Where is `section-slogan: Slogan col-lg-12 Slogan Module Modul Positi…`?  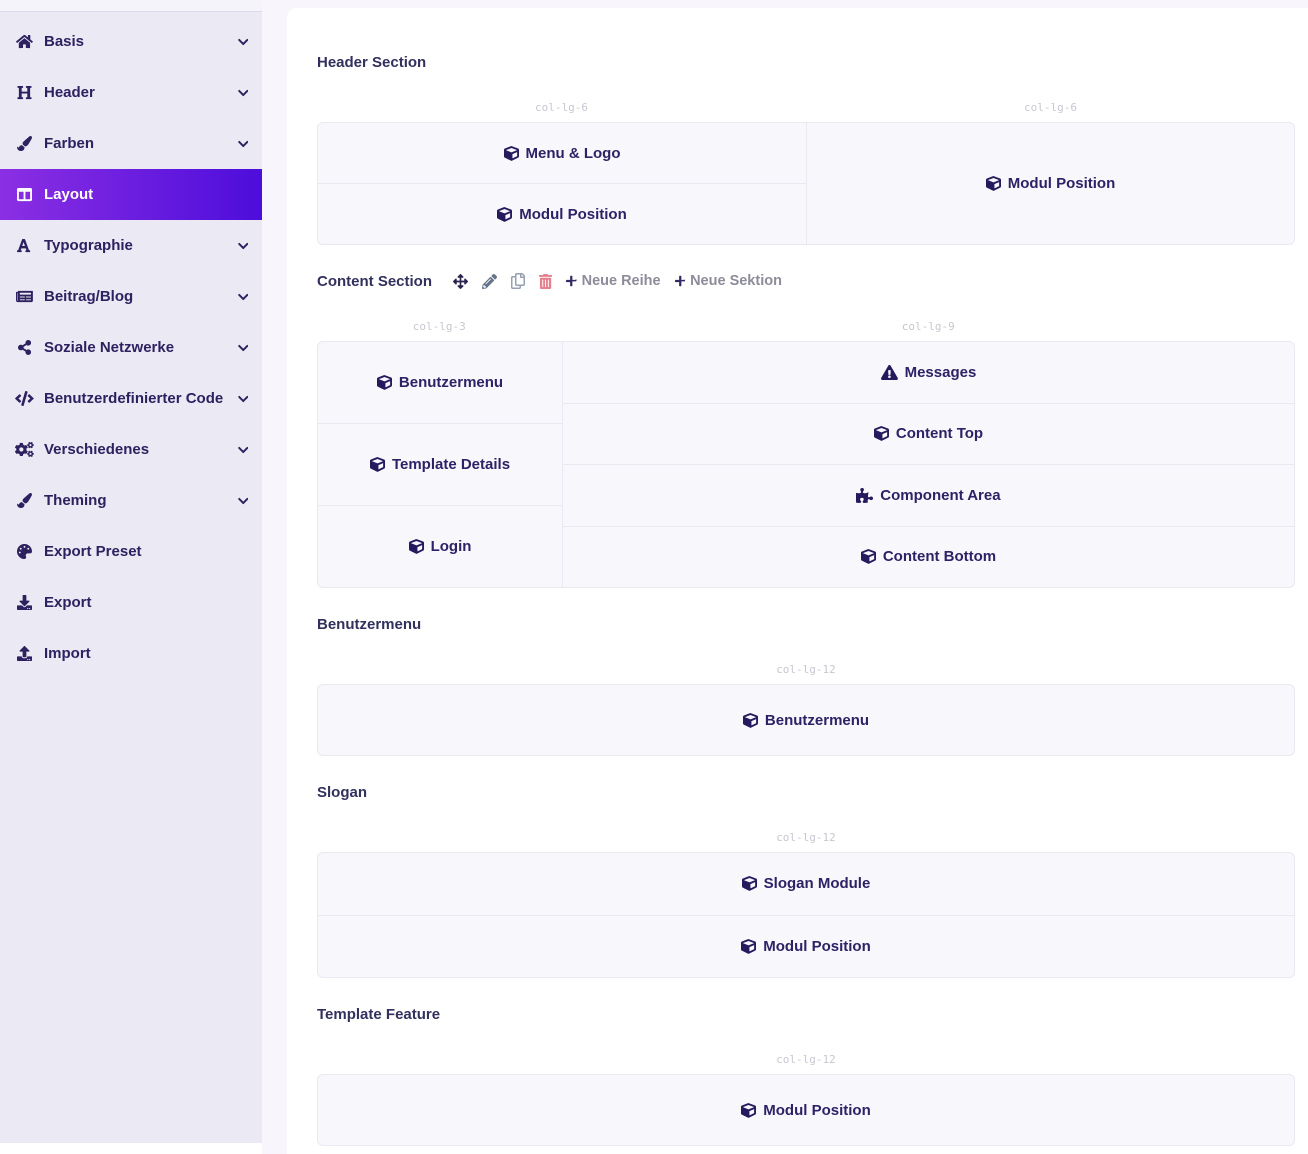
section-slogan: Slogan col-lg-12 Slogan Module Modul Positi… is located at coordinates (806, 879).